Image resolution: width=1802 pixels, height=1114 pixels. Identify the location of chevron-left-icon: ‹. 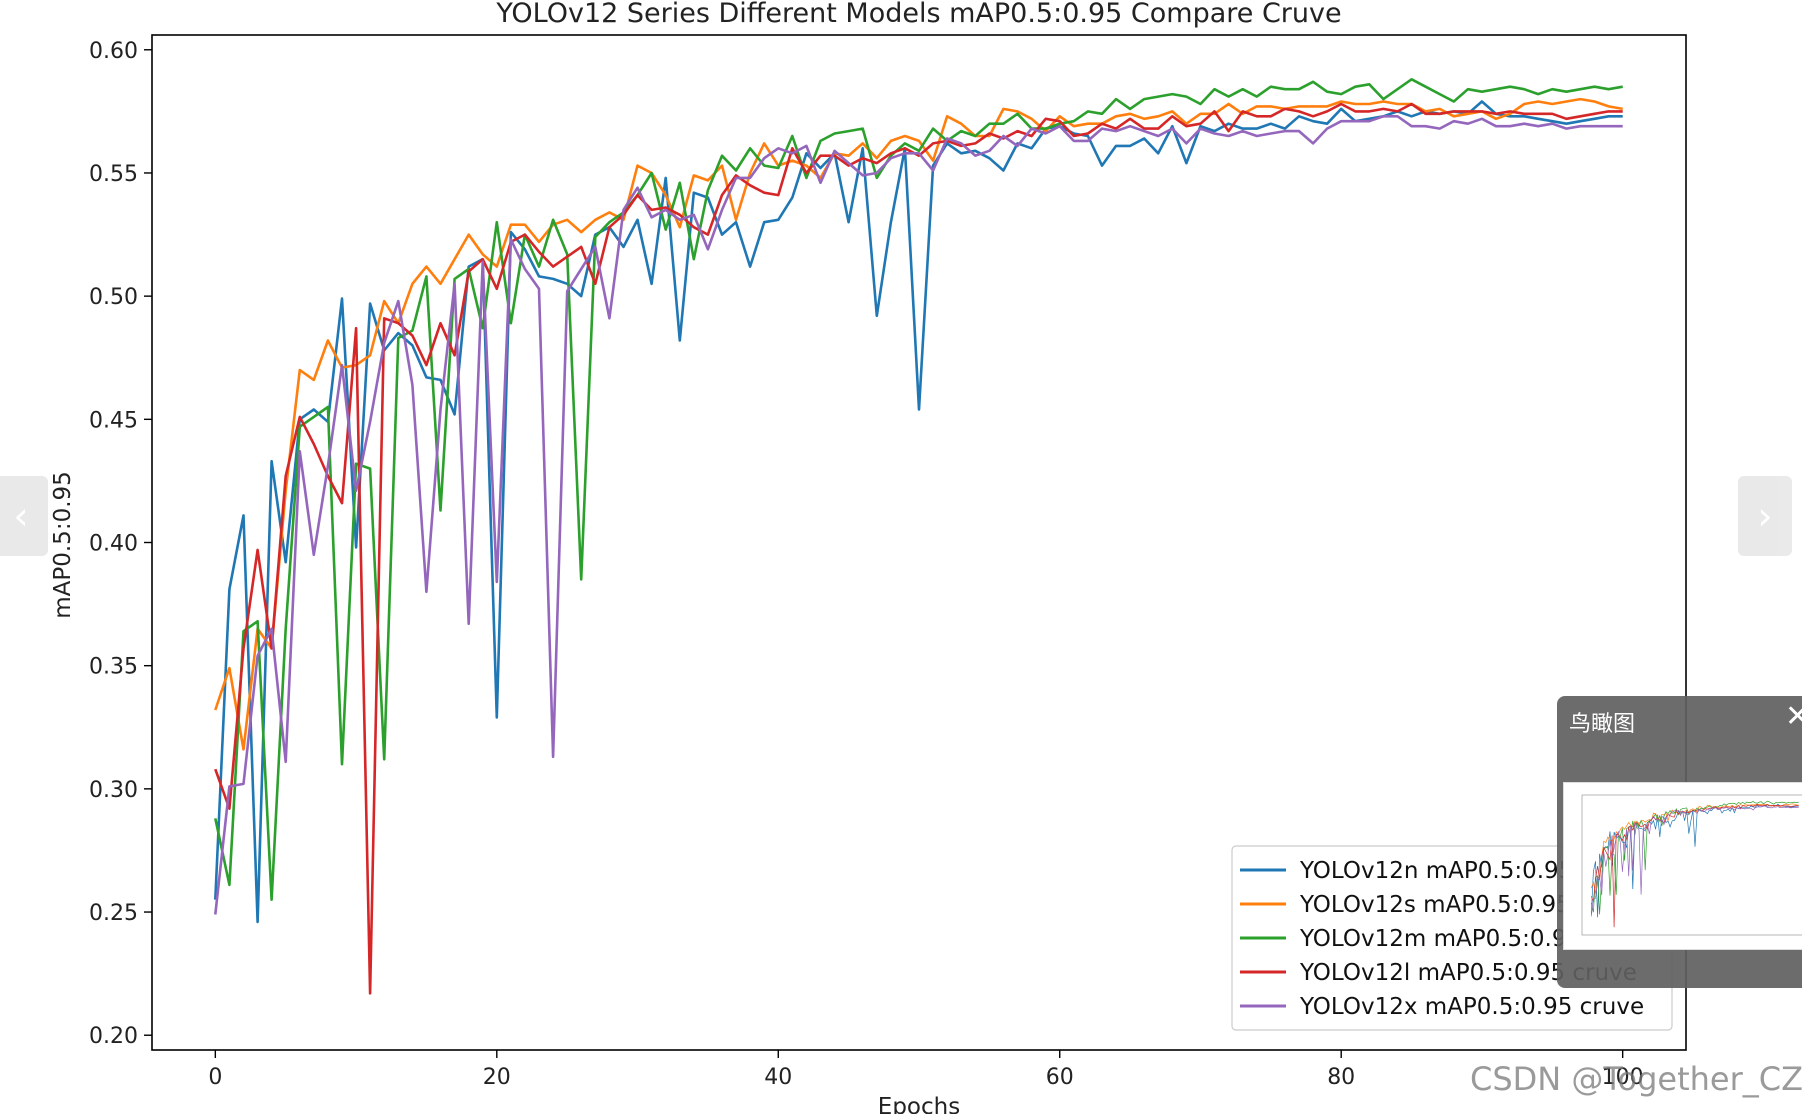
(21, 516).